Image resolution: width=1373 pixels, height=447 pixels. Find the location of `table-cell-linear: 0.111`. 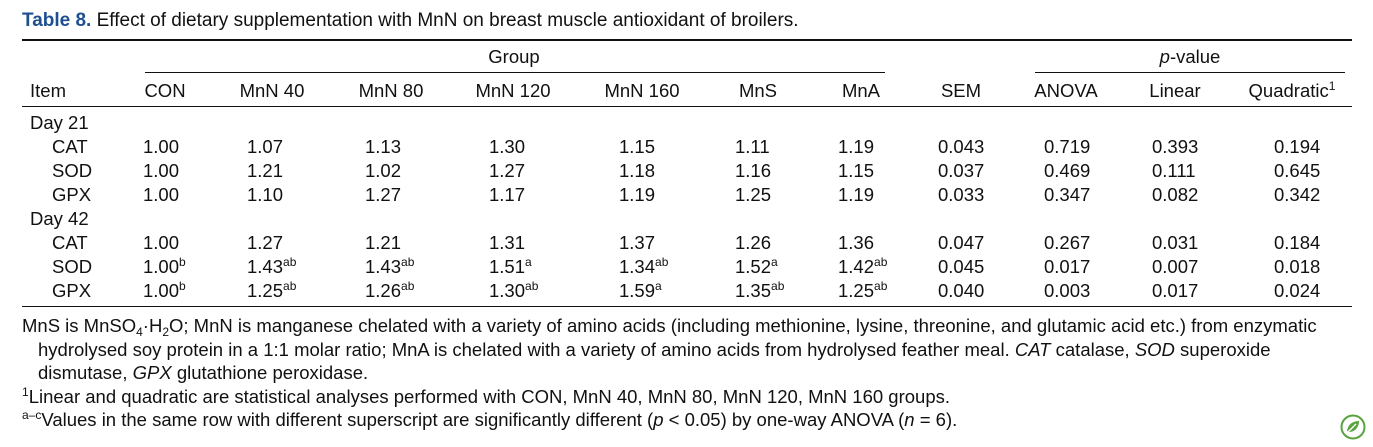

table-cell-linear: 0.111 is located at coordinates (1174, 170).